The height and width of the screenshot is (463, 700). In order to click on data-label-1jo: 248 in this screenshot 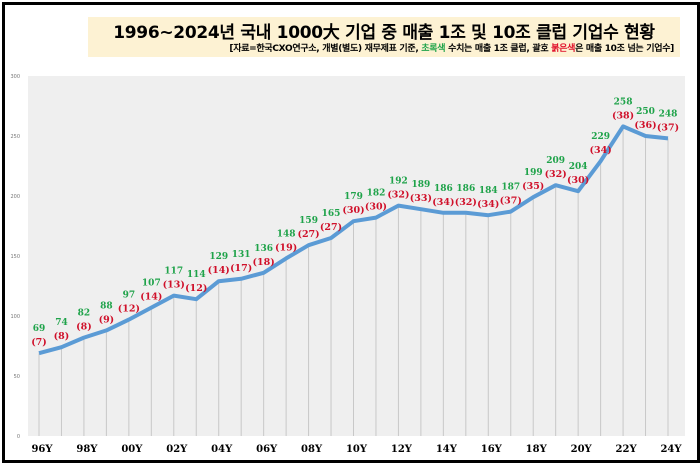, I will do `click(668, 114)`.